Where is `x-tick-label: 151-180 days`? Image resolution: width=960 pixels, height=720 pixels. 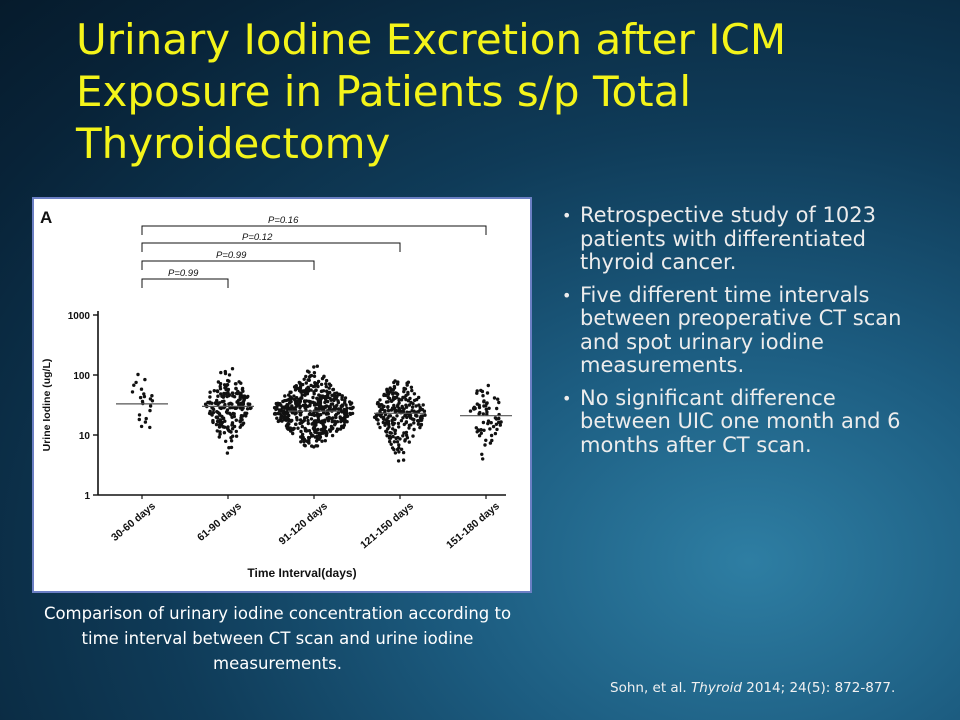 x-tick-label: 151-180 days is located at coordinates (473, 525).